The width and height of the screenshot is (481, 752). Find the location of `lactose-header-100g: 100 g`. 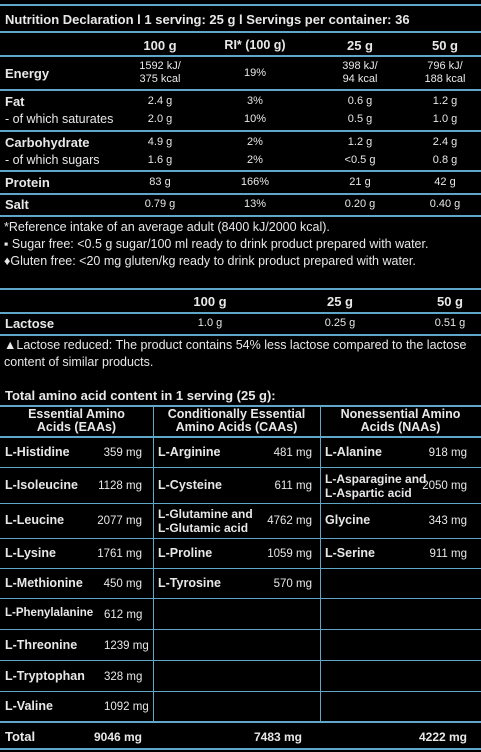

lactose-header-100g: 100 g is located at coordinates (210, 301).